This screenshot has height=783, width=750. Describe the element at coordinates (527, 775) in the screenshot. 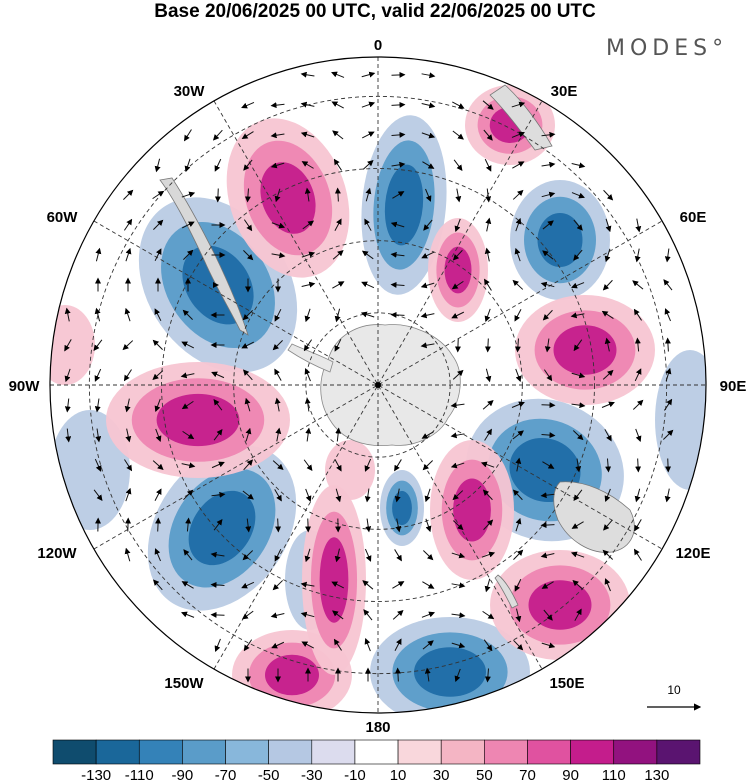

I see `colorbar-tick-label: 70` at that location.